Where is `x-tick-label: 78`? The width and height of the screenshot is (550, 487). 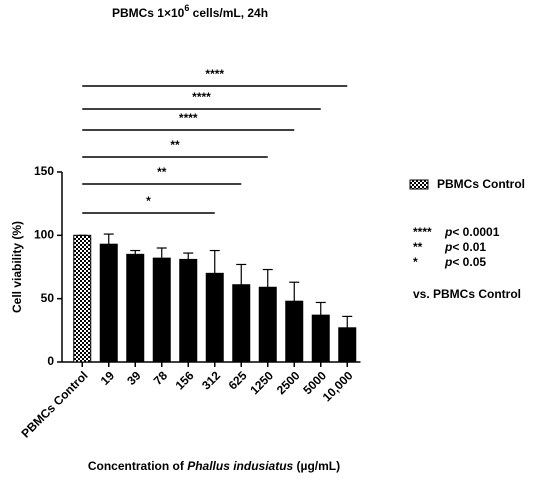
x-tick-label: 78 is located at coordinates (161, 378).